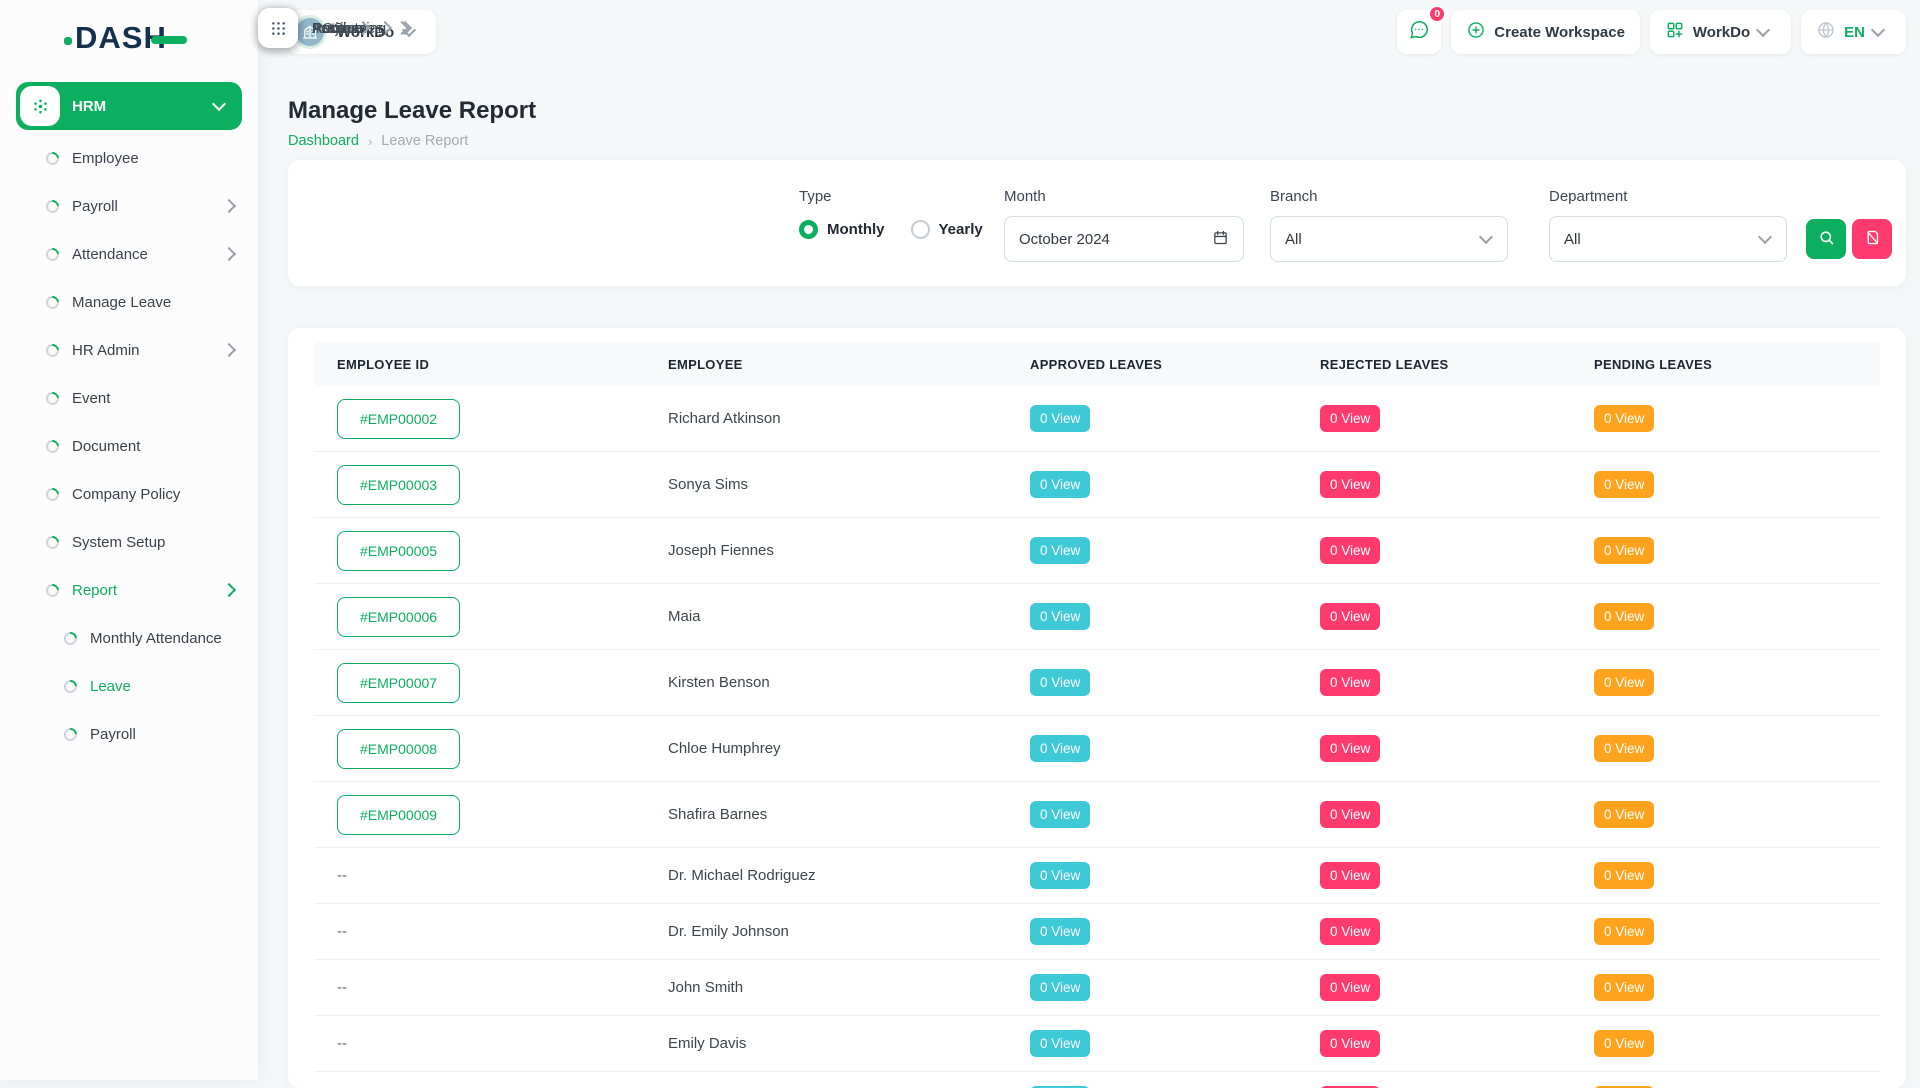  What do you see at coordinates (342, 987) in the screenshot?
I see `employee-id-empty: --` at bounding box center [342, 987].